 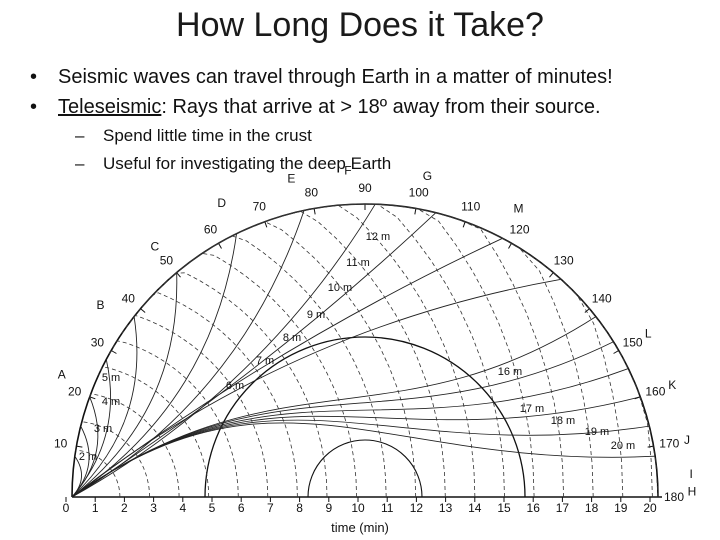 I want to click on minute-label: 8 m, so click(x=292, y=338).